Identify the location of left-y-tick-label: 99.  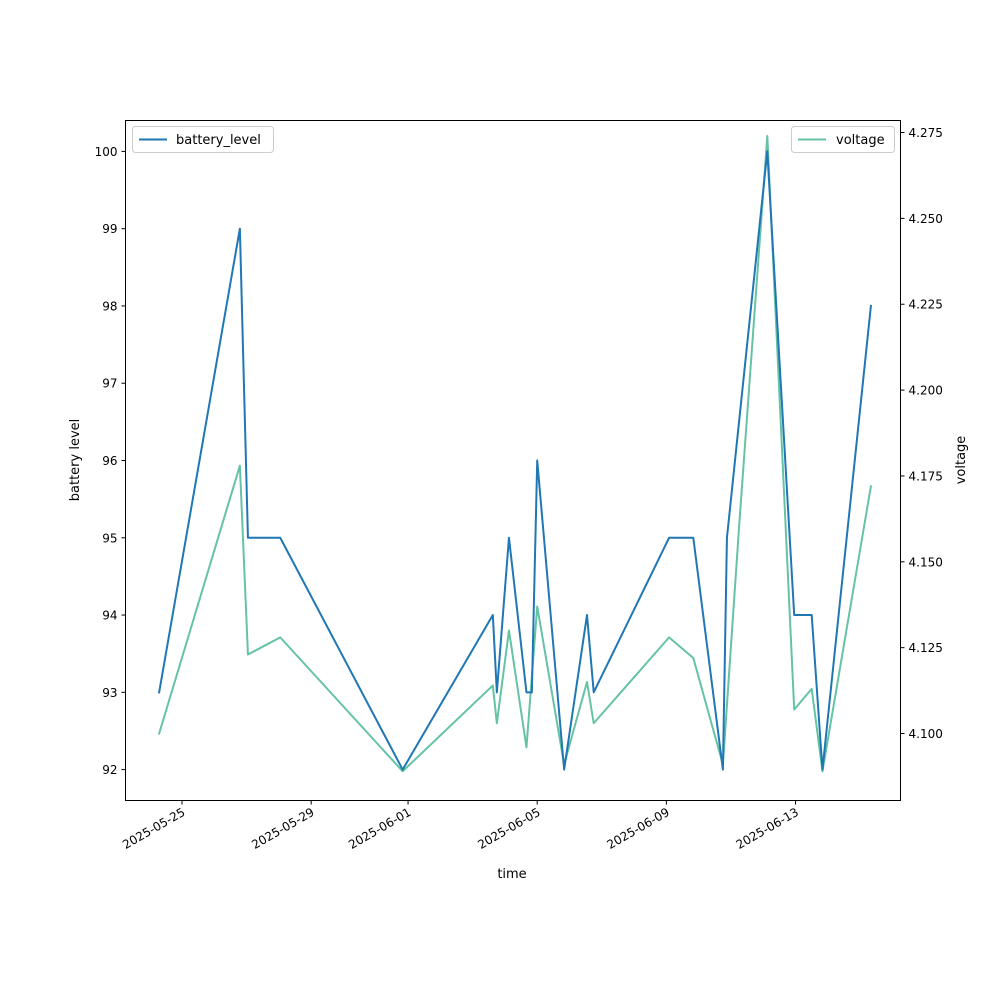
(109, 229).